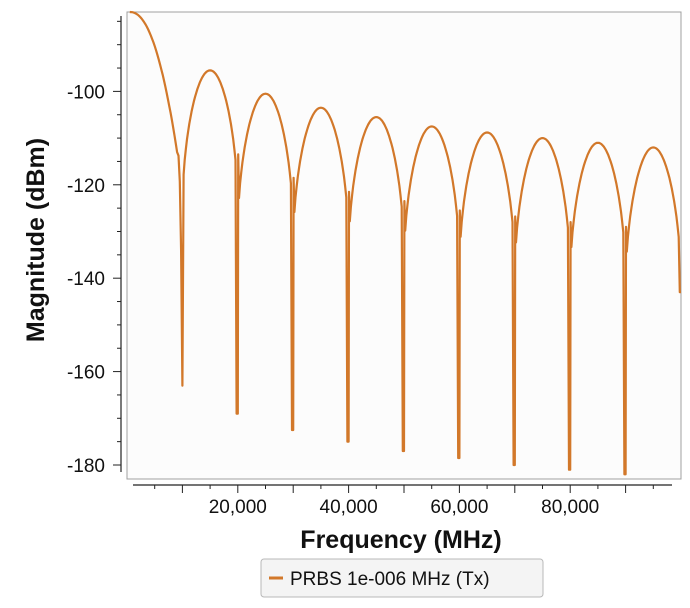 The height and width of the screenshot is (608, 690). What do you see at coordinates (86, 92) in the screenshot?
I see `y-tick-label: -100` at bounding box center [86, 92].